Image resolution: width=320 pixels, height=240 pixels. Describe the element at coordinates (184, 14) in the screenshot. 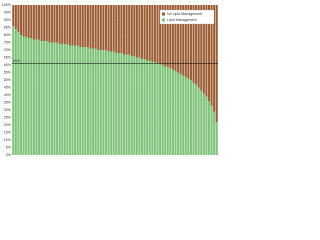

I see `legend-label: No Lipid Management` at that location.